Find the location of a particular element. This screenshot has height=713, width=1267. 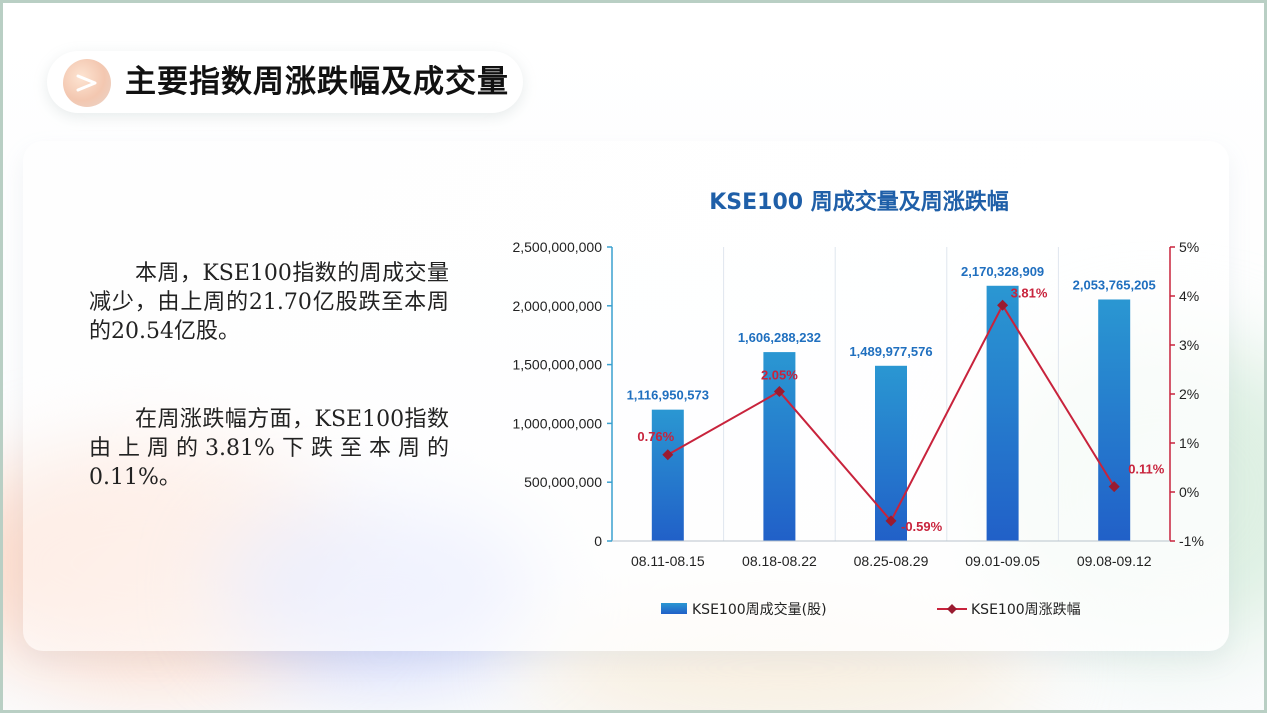

page-title: 主要指数周涨跌幅及成交量 is located at coordinates (317, 82).